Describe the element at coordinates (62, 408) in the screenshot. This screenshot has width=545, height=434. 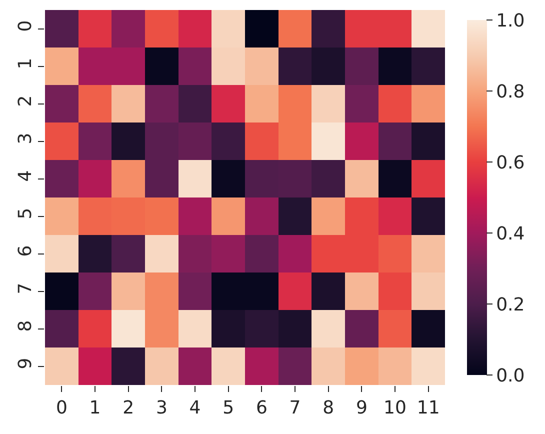
I see `x-tick-label: 0` at that location.